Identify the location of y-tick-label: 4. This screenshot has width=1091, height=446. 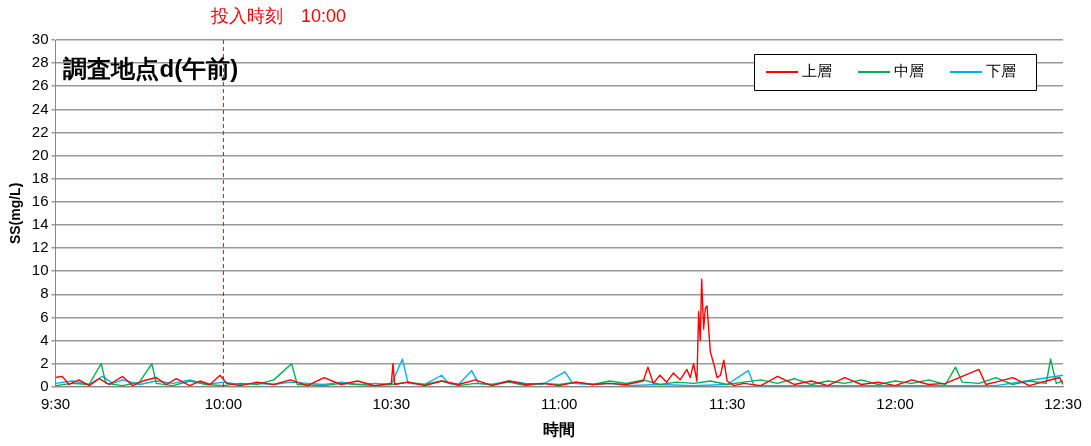
(44, 339).